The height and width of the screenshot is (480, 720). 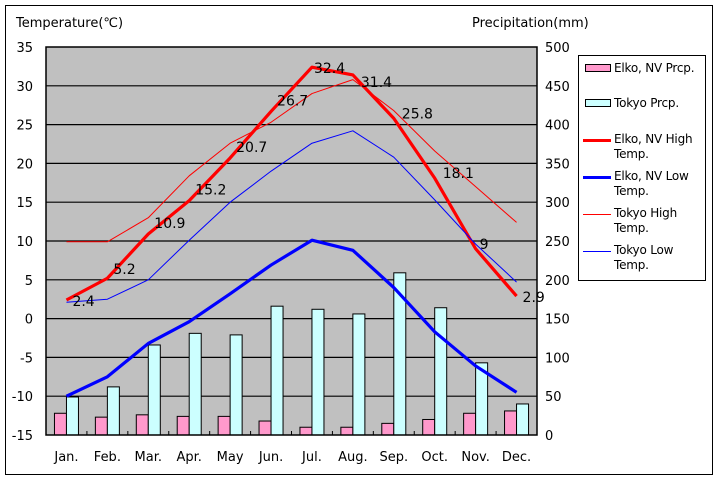 I want to click on left-tick-label: -15, so click(x=22, y=436).